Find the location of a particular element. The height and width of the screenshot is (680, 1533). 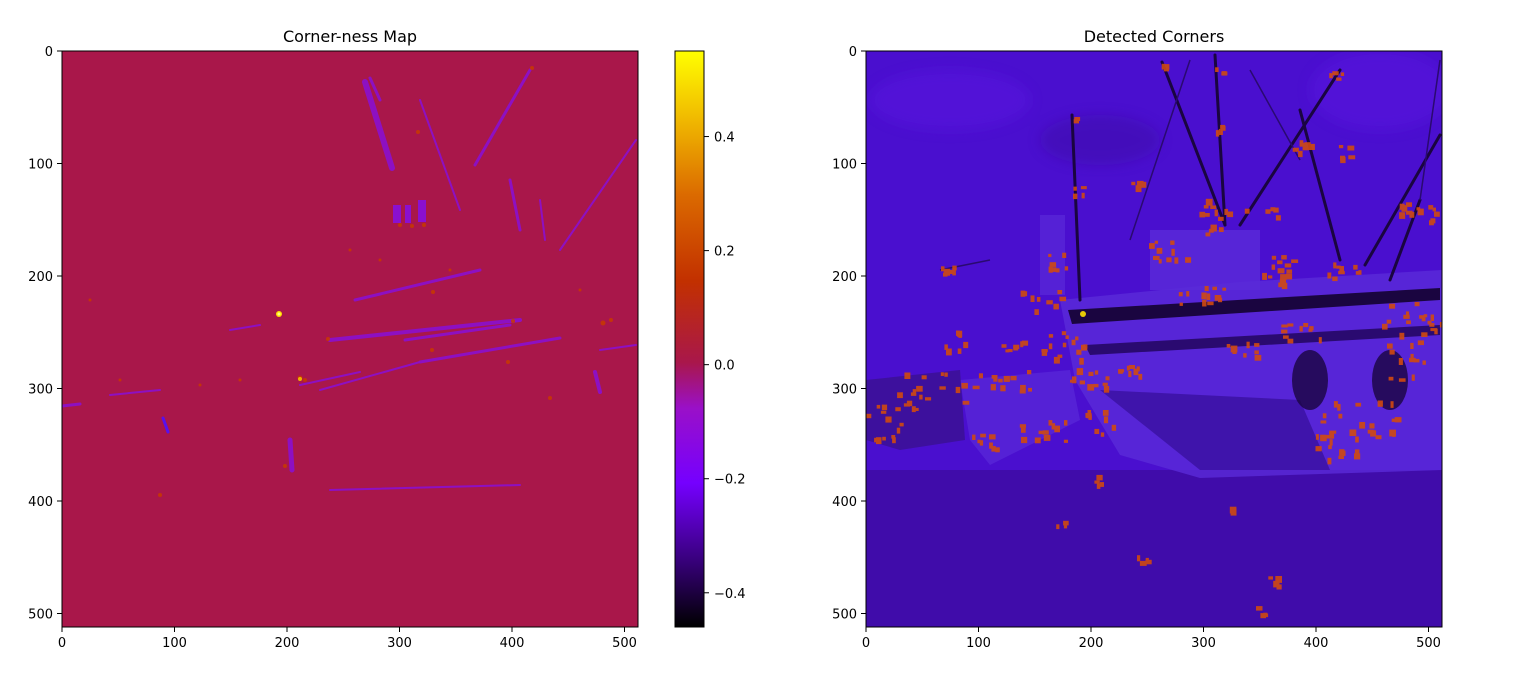

detected-x-tick-label: 100 is located at coordinates (978, 643).